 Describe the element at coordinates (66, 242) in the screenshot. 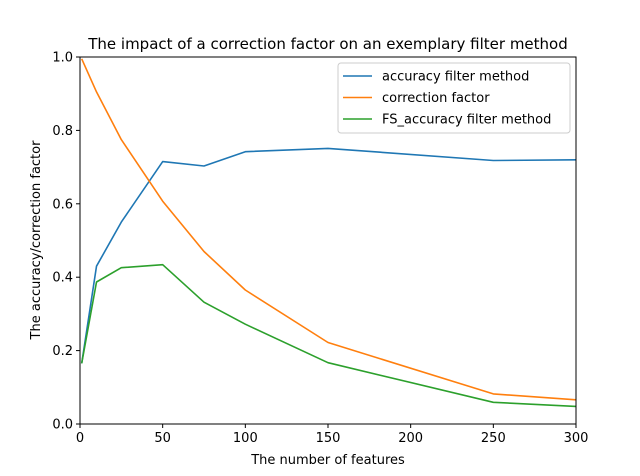

I see `y-axis: 0.0 0.2 0.4 0.6 0.8 1.0` at that location.